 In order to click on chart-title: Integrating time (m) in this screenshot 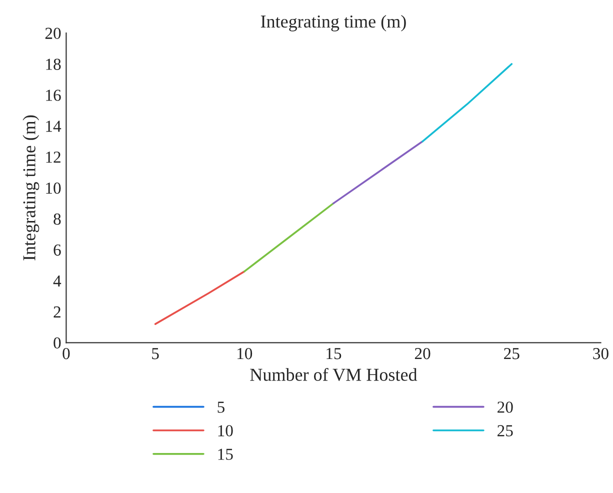, I will do `click(333, 23)`.